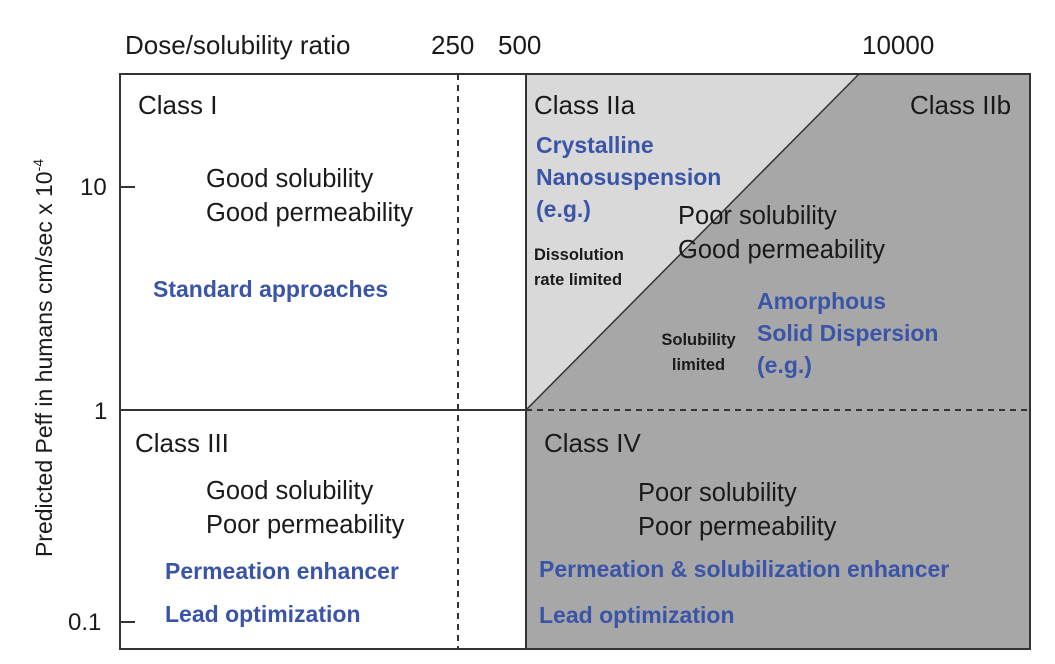 The height and width of the screenshot is (664, 1055). What do you see at coordinates (101, 411) in the screenshot?
I see `y-tick-label-1: 1` at bounding box center [101, 411].